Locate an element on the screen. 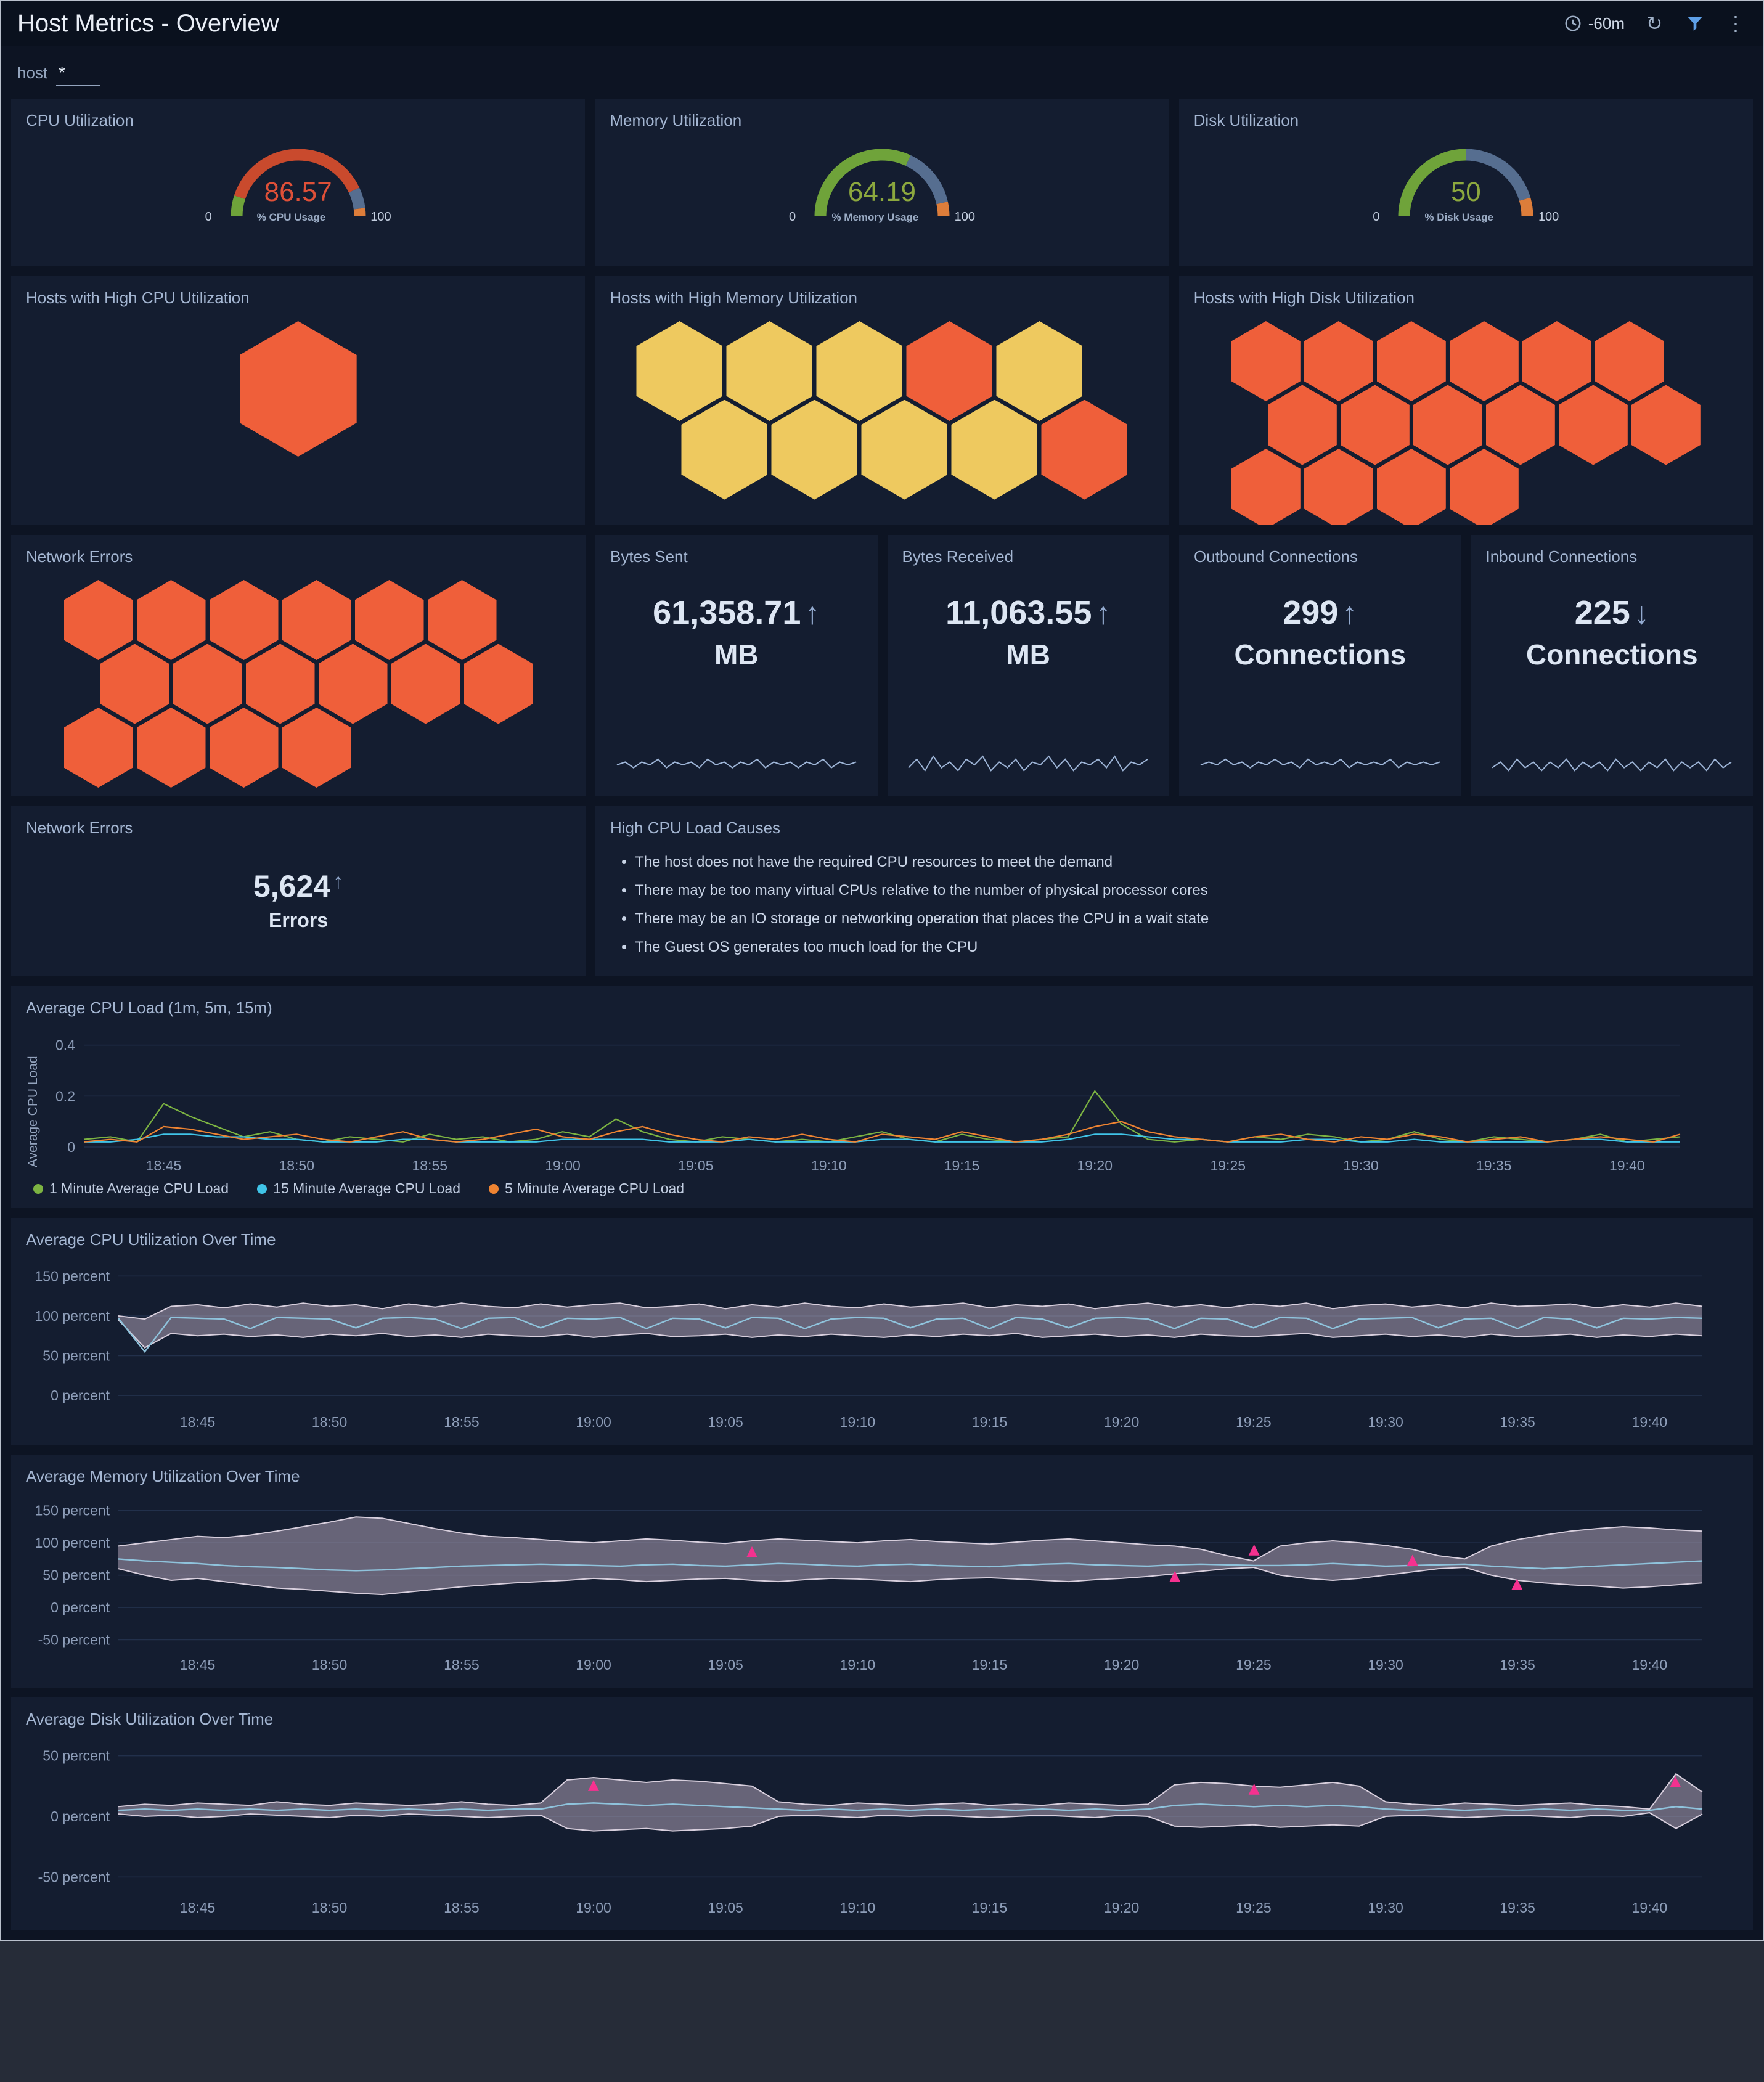 Image resolution: width=1764 pixels, height=2082 pixels. disk-utilization-panel: Disk Utilization 50 0 % Disk Usage 100 is located at coordinates (1465, 183).